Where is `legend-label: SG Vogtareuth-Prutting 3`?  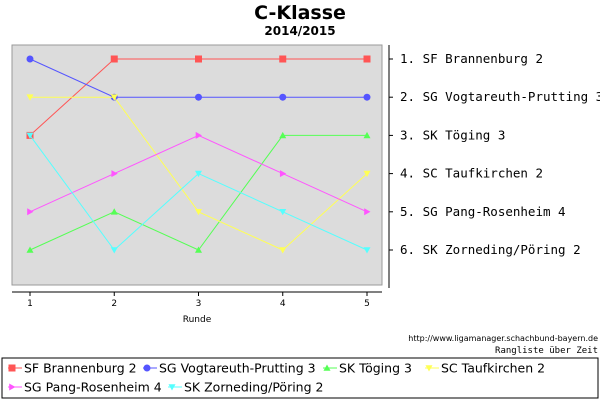 legend-label: SG Vogtareuth-Prutting 3 is located at coordinates (237, 368).